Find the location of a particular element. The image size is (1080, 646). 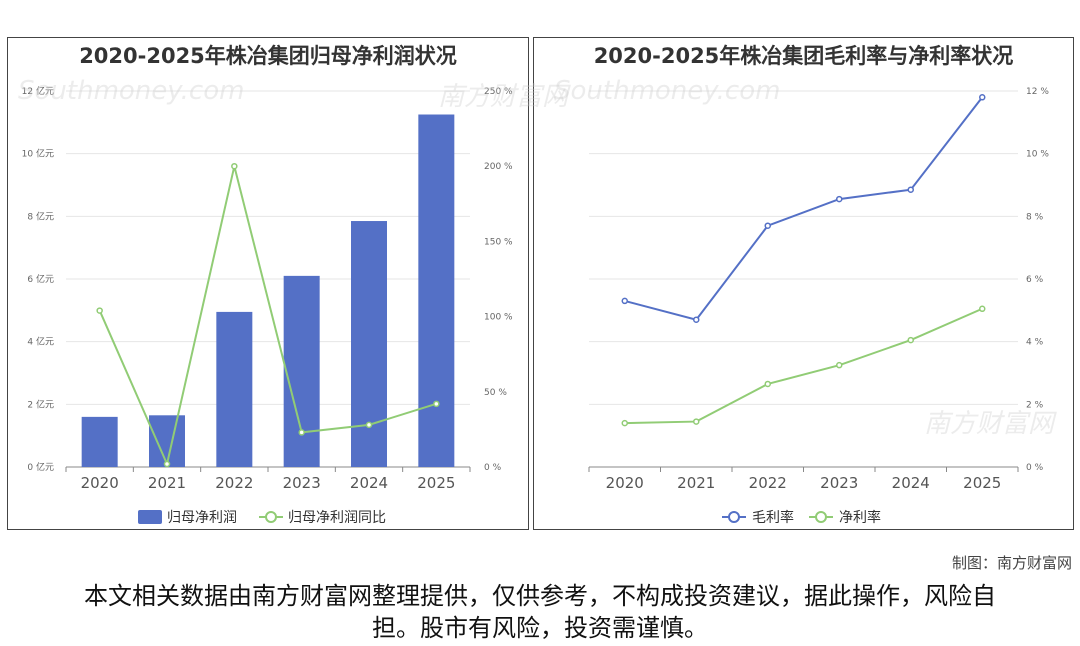

y2-tick-label: 4 % is located at coordinates (1035, 343).